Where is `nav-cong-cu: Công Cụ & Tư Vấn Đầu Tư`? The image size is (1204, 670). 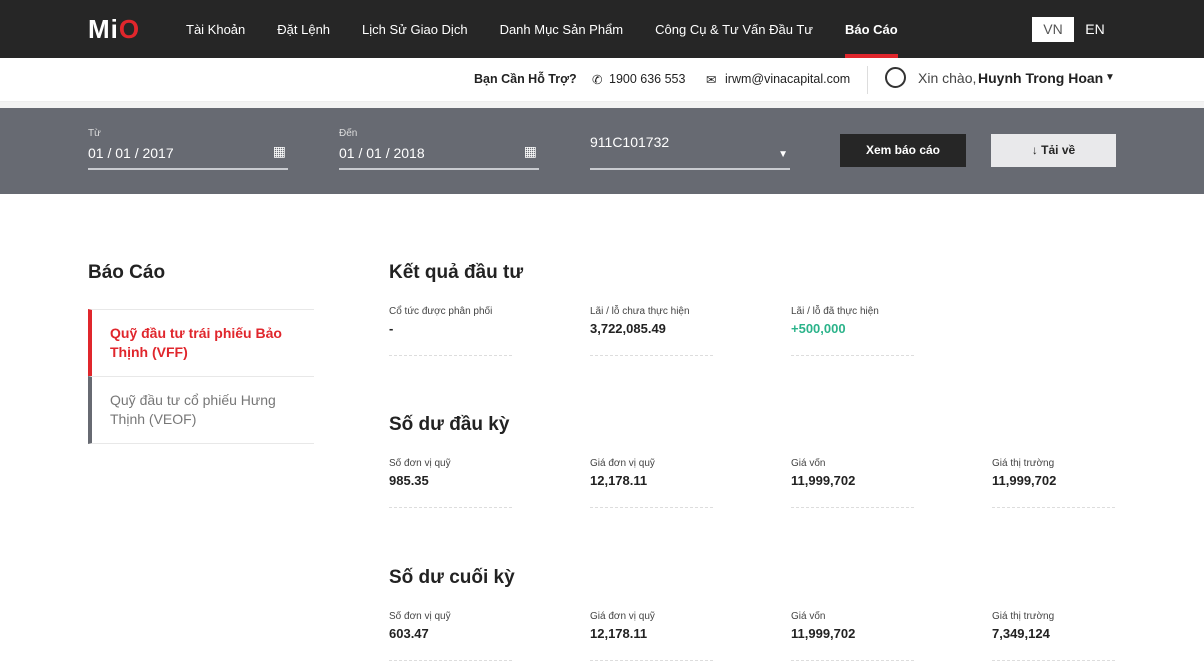
nav-cong-cu: Công Cụ & Tư Vấn Đầu Tư is located at coordinates (734, 29).